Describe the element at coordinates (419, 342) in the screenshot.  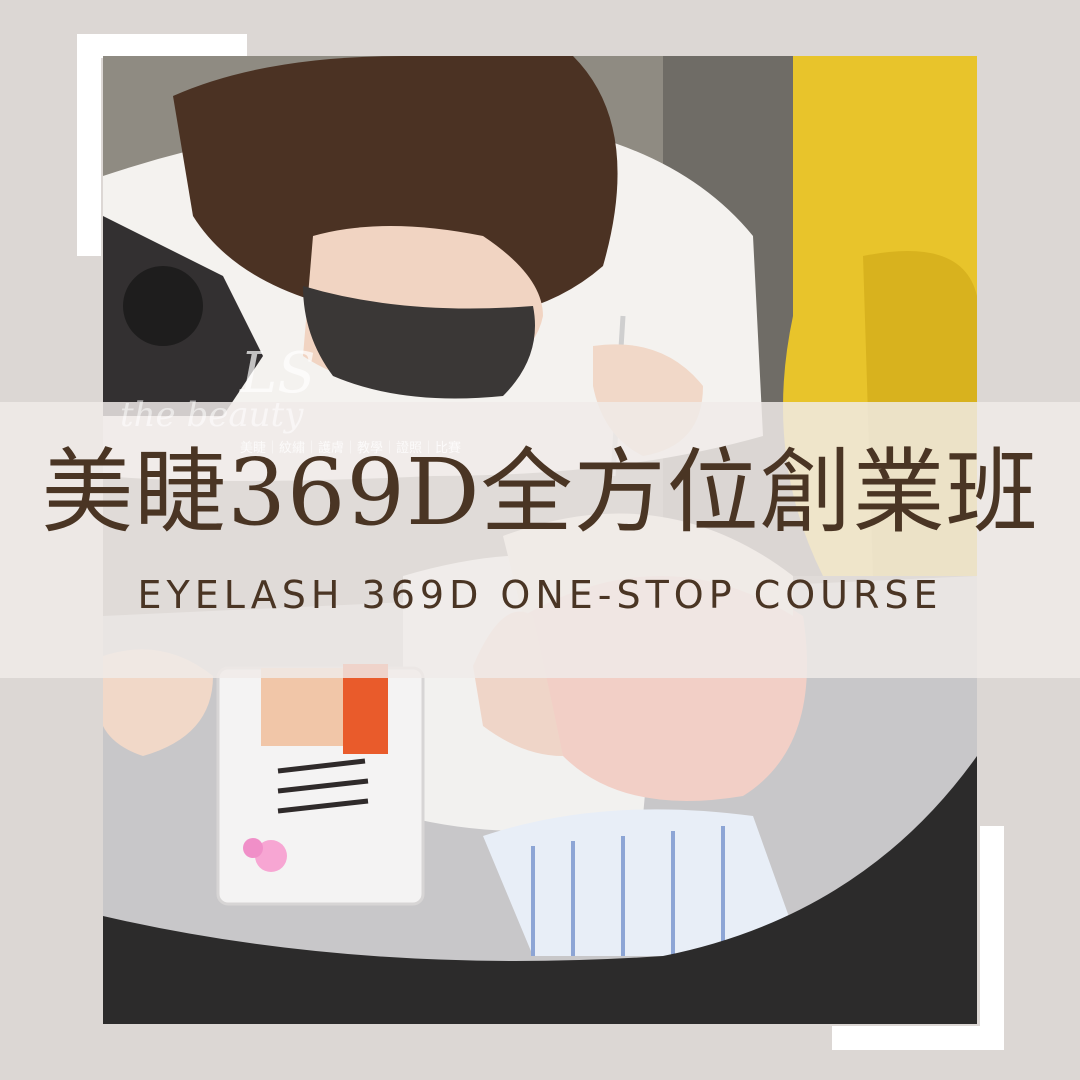
I see `technician-mask` at that location.